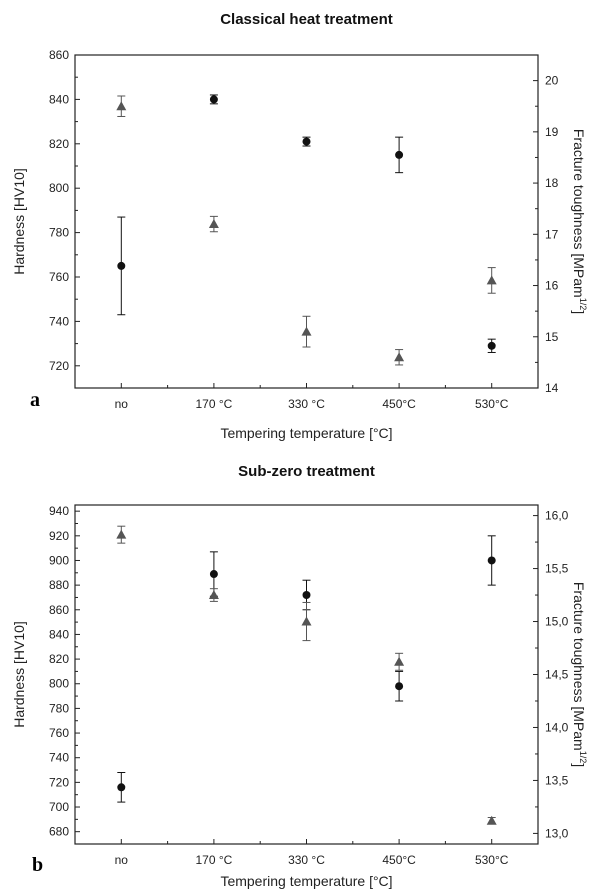  Describe the element at coordinates (59, 832) in the screenshot. I see `y-left-tick-label: 680` at that location.